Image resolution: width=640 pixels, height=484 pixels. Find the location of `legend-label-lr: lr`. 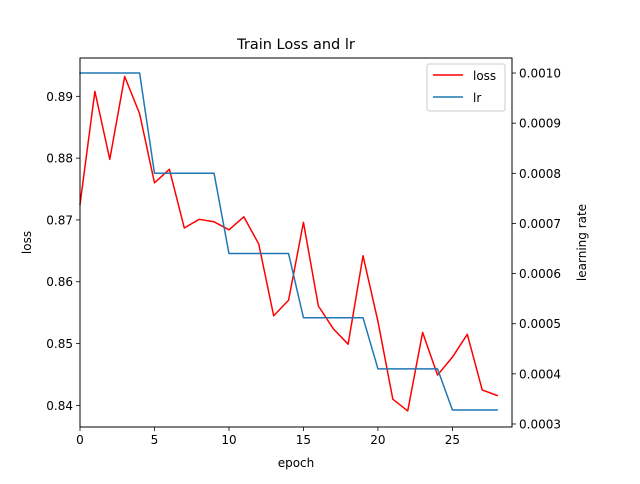

legend-label-lr: lr is located at coordinates (477, 98).